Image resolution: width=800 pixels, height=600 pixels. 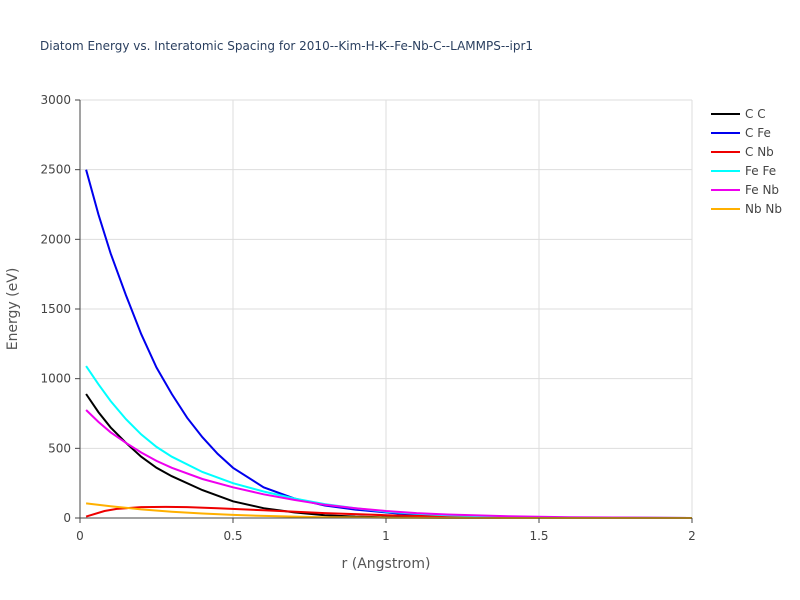 I want to click on y-tick-label: 500, so click(x=59, y=448).